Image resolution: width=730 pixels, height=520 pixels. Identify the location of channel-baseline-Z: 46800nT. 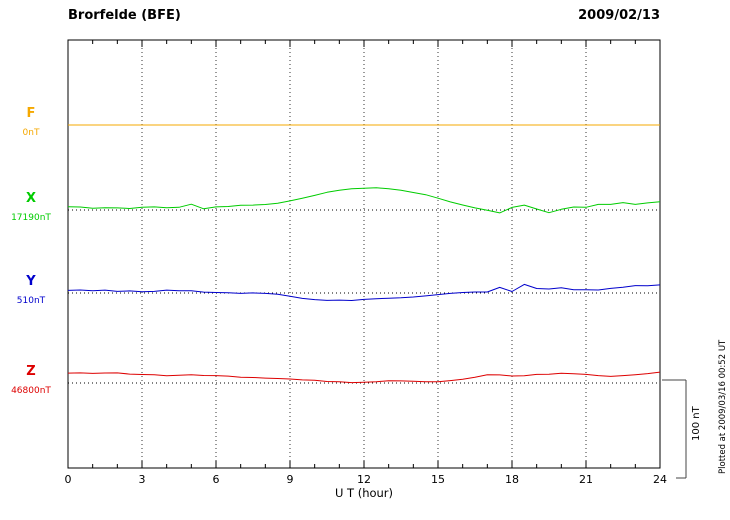
(31, 391).